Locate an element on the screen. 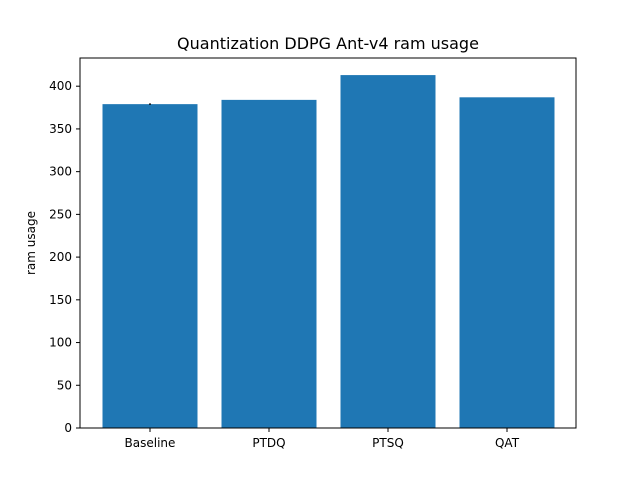 This screenshot has width=640, height=480. x-tick-label: QAT is located at coordinates (507, 443).